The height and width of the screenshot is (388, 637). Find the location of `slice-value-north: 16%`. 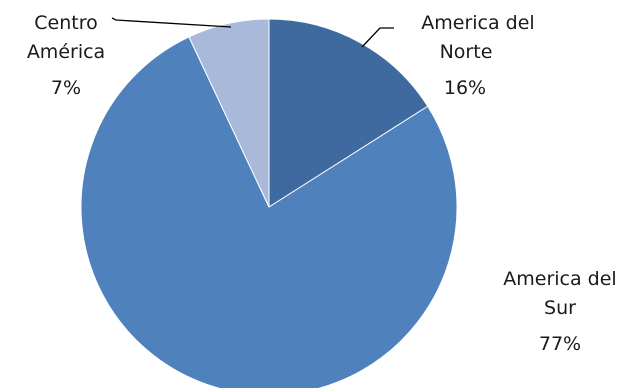

slice-value-north: 16% is located at coordinates (465, 88).